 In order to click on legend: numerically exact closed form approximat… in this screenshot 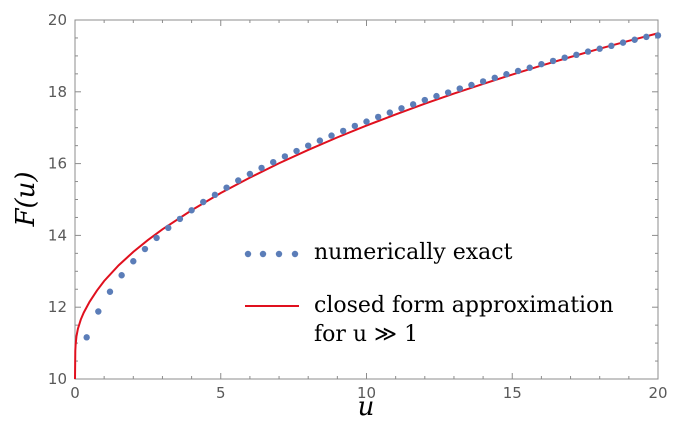, I will do `click(429, 293)`.